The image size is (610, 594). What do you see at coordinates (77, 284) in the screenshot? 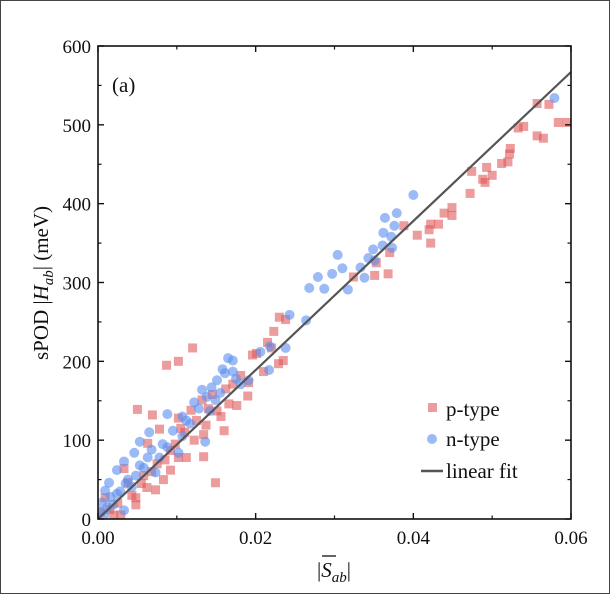
I see `y-tick-label: 300` at bounding box center [77, 284].